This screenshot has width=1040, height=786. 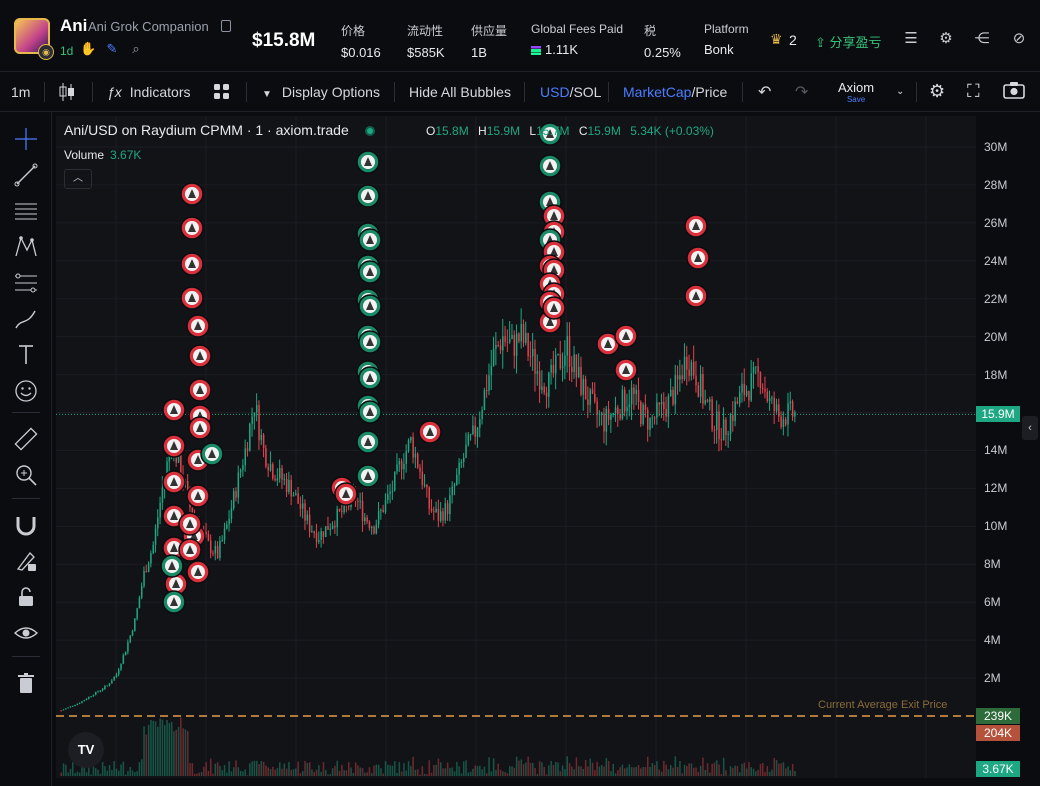 I want to click on lock-icon, so click(x=26, y=597).